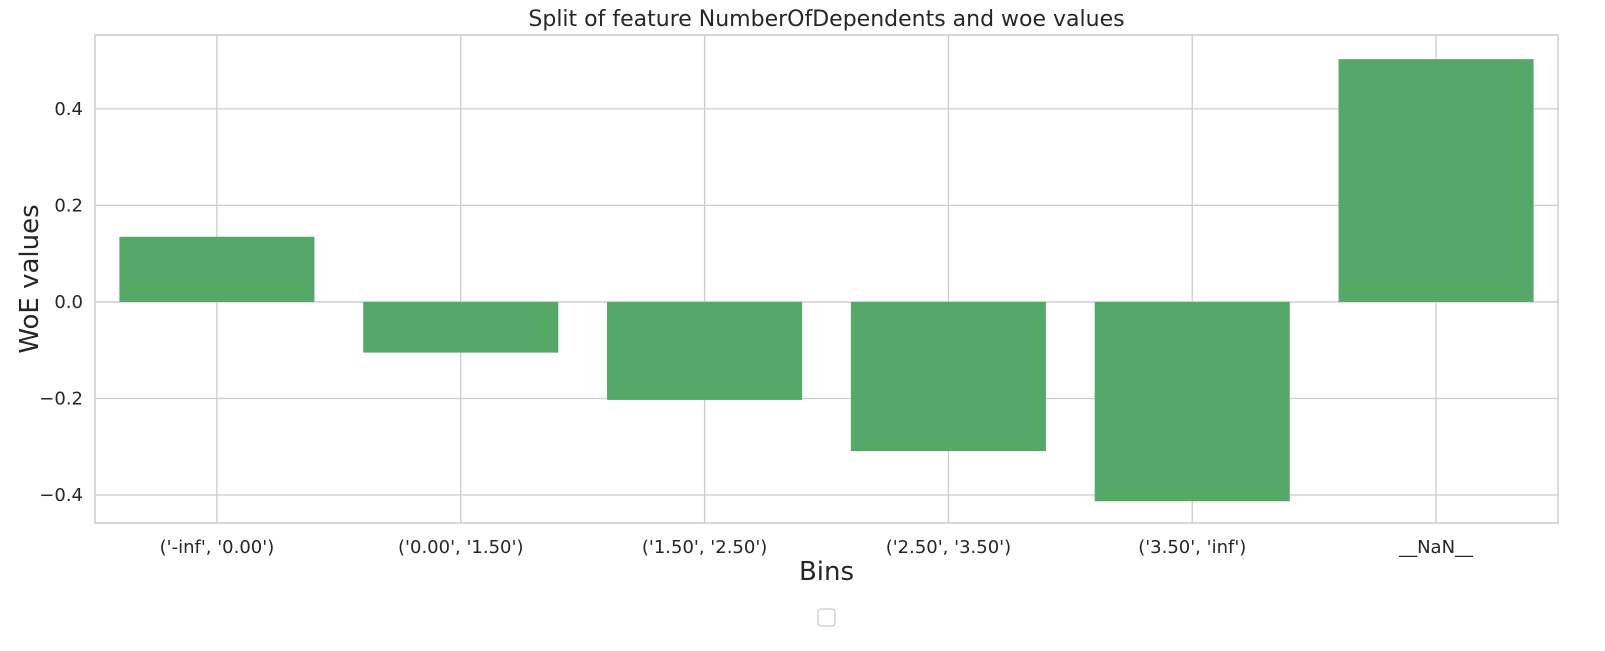  Describe the element at coordinates (826, 572) in the screenshot. I see `x-axis-label: Bins` at that location.